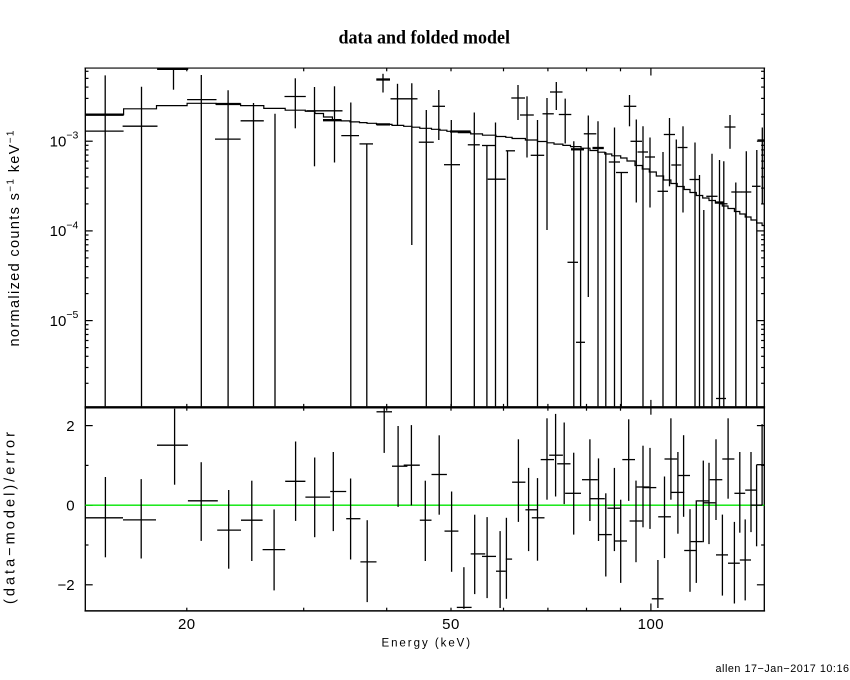 The image size is (850, 680). What do you see at coordinates (15, 238) in the screenshot?
I see `svg-text: normalized counts s−1 keV−1` at bounding box center [15, 238].